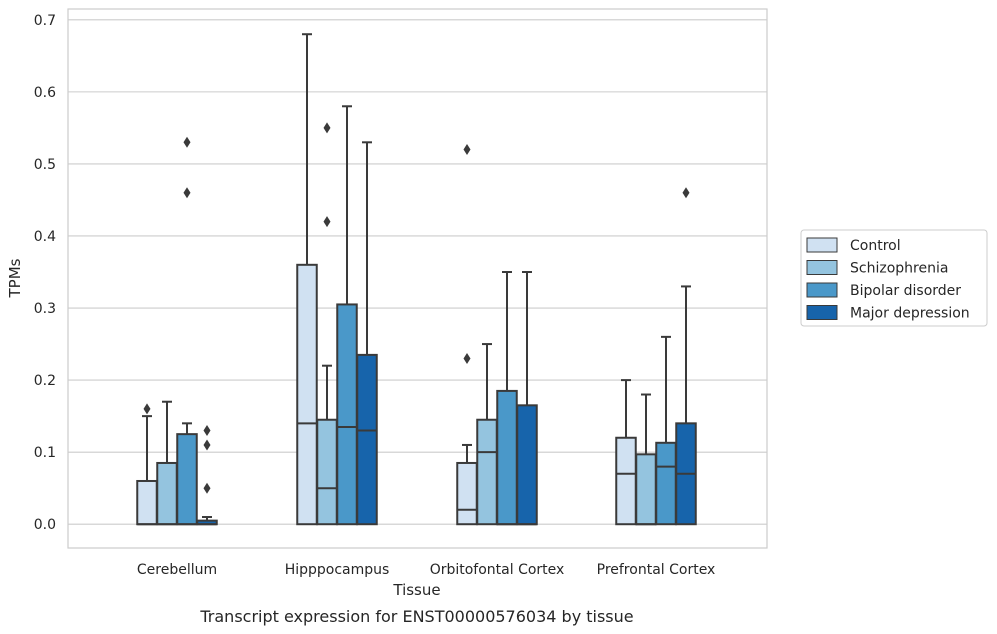  Describe the element at coordinates (337, 570) in the screenshot. I see `x-tick-label: Hipppocampus` at that location.